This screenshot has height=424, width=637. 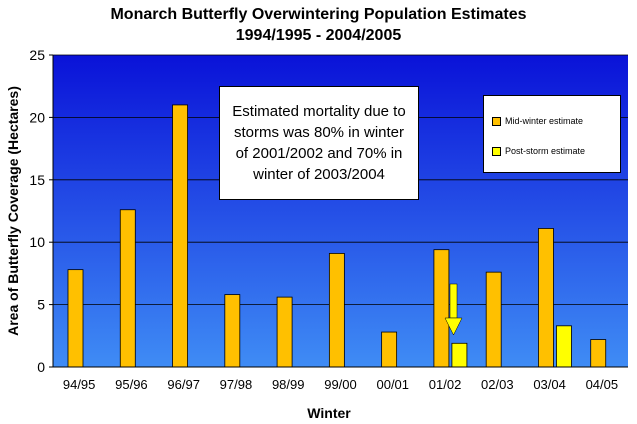 What do you see at coordinates (602, 384) in the screenshot?
I see `x-tick-label: 04/05` at bounding box center [602, 384].